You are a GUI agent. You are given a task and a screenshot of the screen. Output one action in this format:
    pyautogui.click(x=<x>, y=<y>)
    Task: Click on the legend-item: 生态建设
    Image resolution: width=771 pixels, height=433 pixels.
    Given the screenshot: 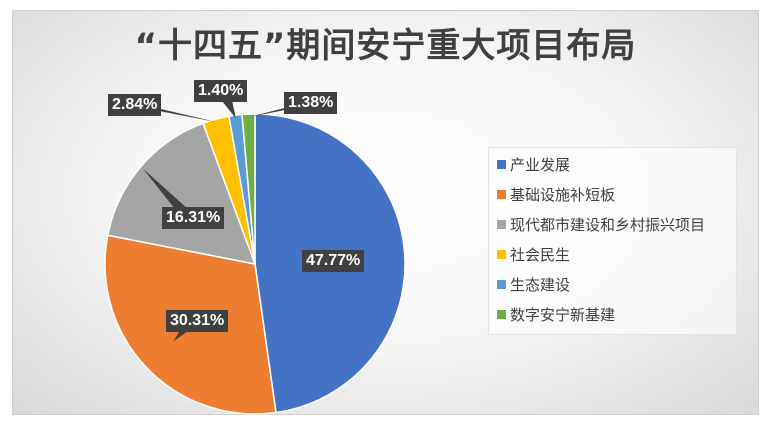 What is the action you would take?
    pyautogui.click(x=533, y=284)
    